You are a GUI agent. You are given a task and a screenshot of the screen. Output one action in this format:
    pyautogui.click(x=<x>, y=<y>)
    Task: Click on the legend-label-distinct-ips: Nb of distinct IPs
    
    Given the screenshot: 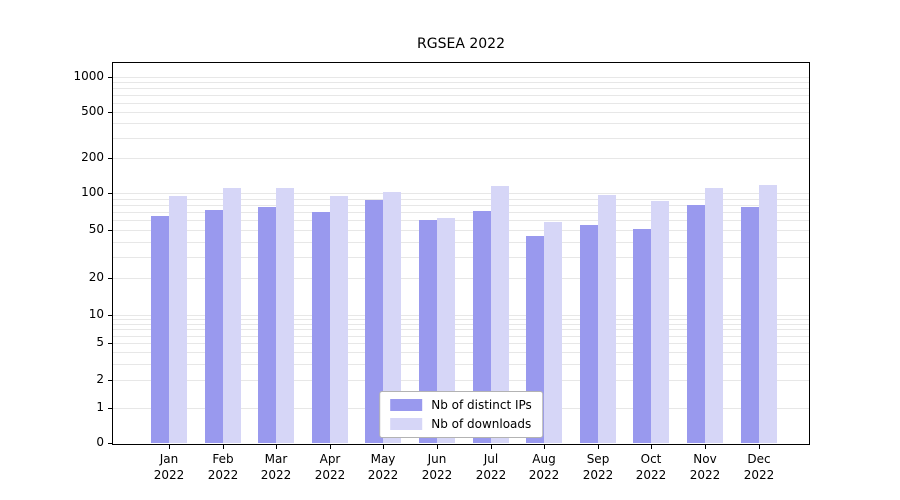 What is the action you would take?
    pyautogui.click(x=481, y=405)
    